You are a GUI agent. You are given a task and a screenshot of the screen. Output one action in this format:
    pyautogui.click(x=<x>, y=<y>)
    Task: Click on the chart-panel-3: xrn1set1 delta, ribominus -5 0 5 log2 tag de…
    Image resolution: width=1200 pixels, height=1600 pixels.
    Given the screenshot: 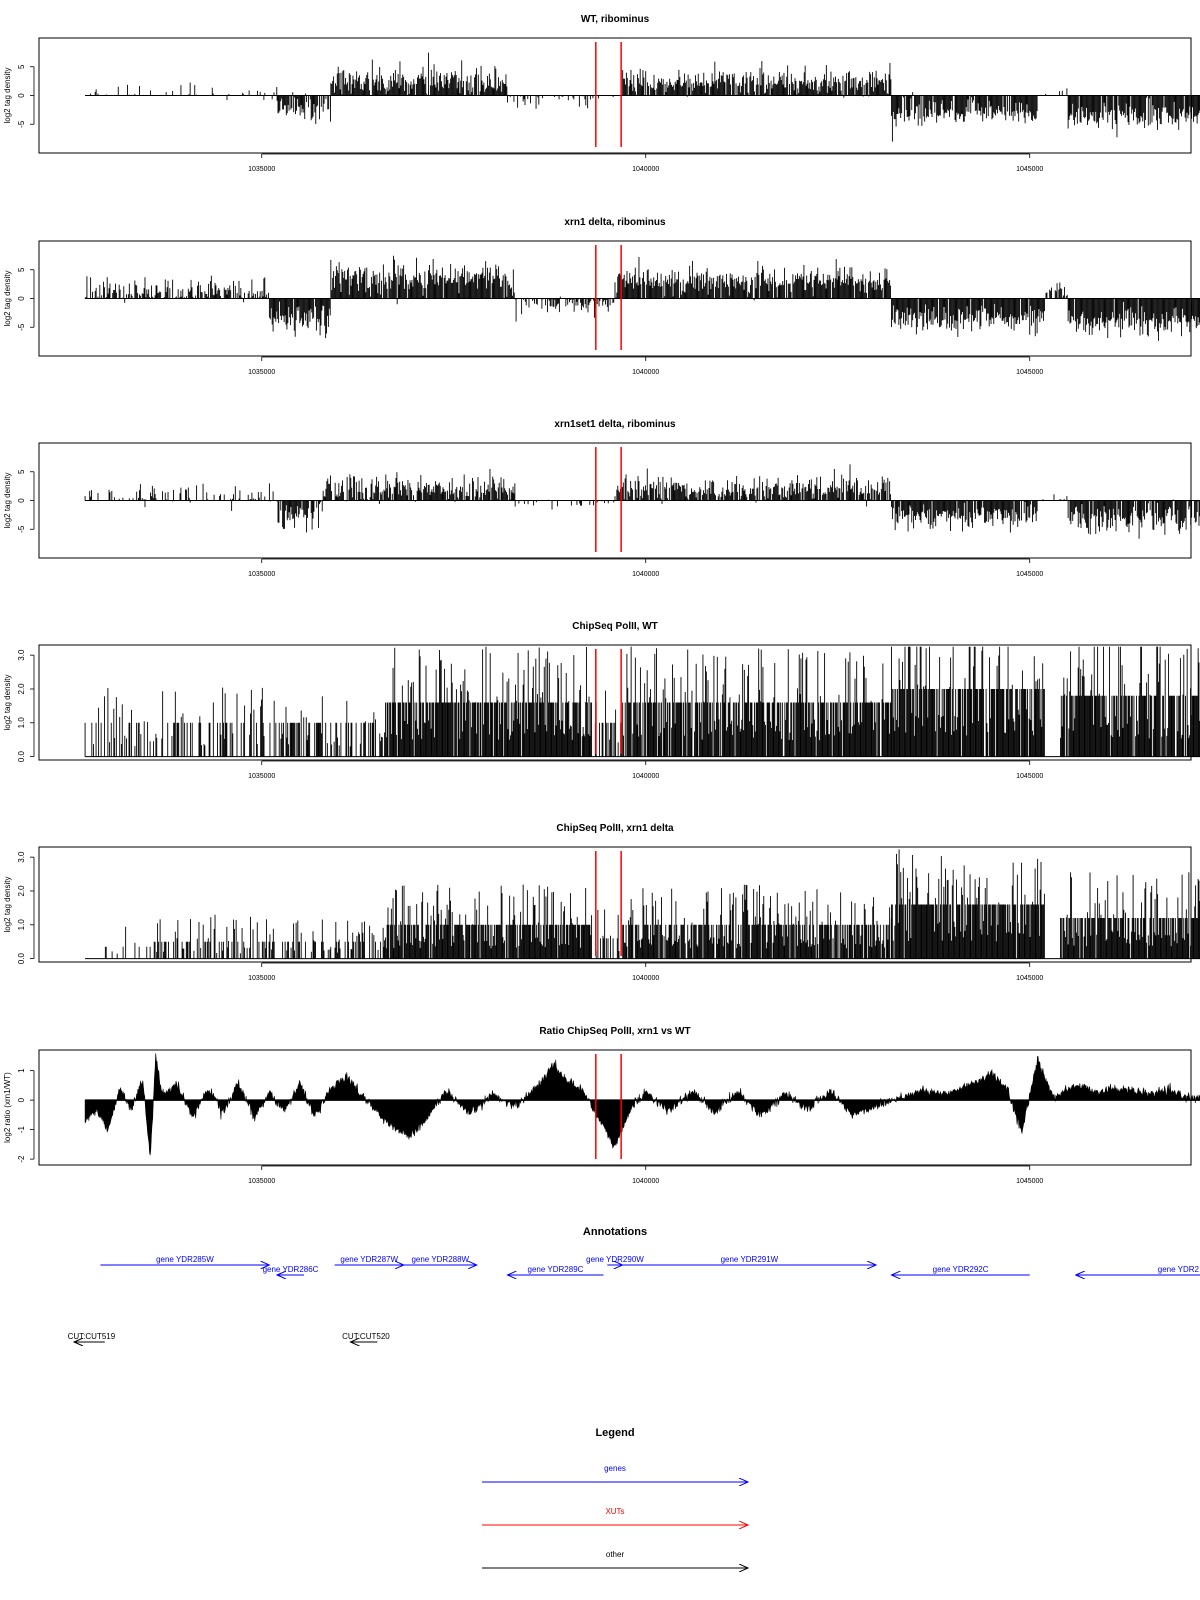 What is the action you would take?
    pyautogui.click(x=601, y=498)
    